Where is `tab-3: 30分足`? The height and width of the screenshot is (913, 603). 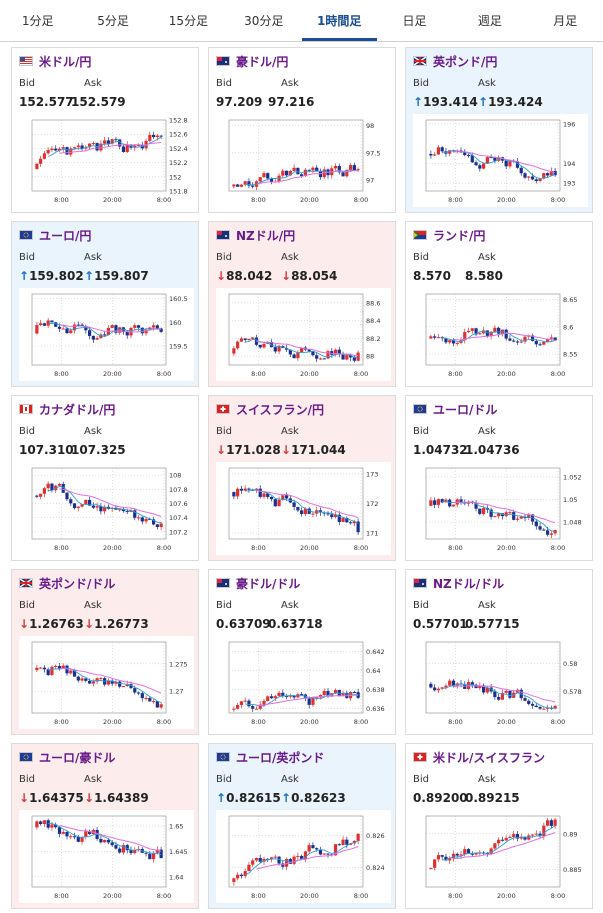 tab-3: 30分足 is located at coordinates (264, 21).